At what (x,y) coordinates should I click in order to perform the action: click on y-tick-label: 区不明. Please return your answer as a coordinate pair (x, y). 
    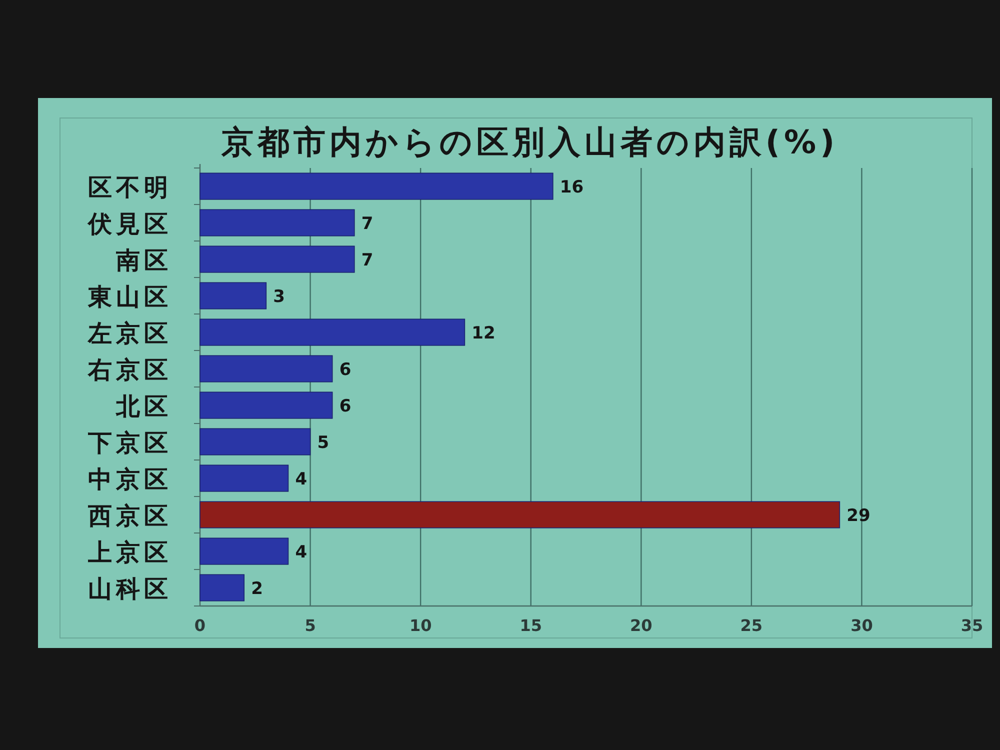
    Looking at the image, I should click on (130, 187).